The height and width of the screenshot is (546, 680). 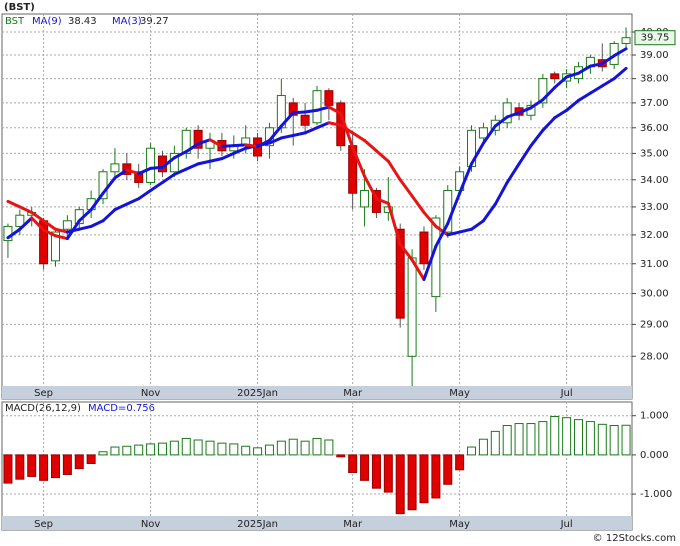 I want to click on y-tick-label: 28.00, so click(x=654, y=356).